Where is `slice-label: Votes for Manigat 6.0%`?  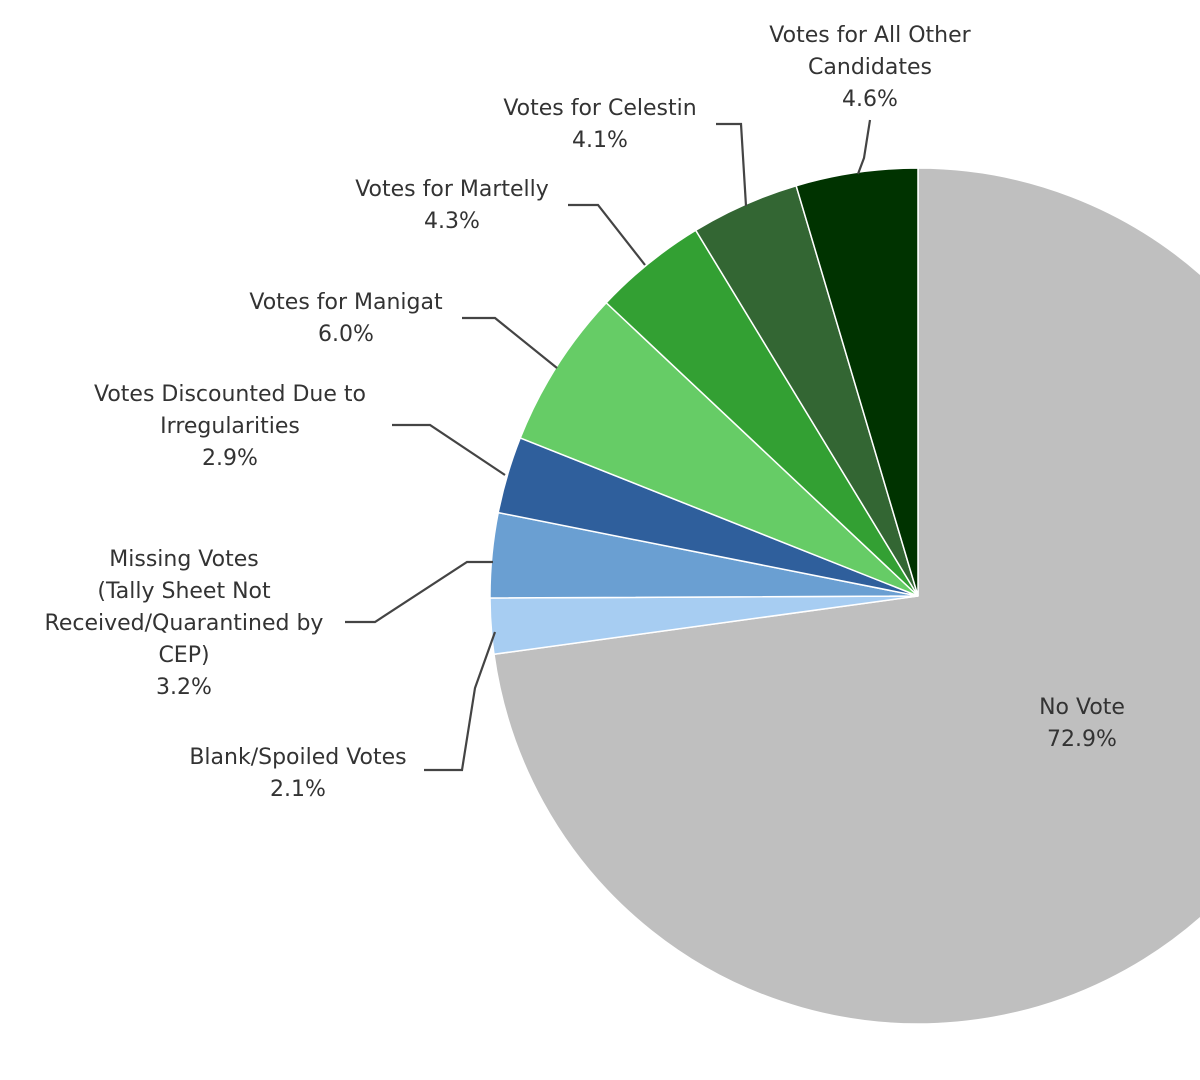
slice-label: Votes for Manigat 6.0% is located at coordinates (346, 318).